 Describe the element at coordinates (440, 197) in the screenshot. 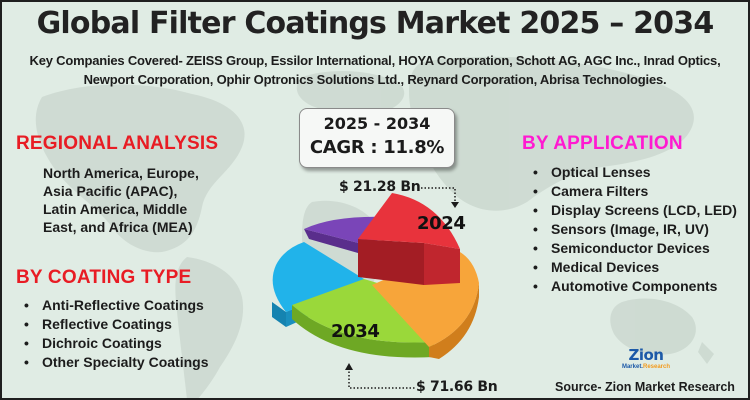

I see `start-value-arrow` at that location.